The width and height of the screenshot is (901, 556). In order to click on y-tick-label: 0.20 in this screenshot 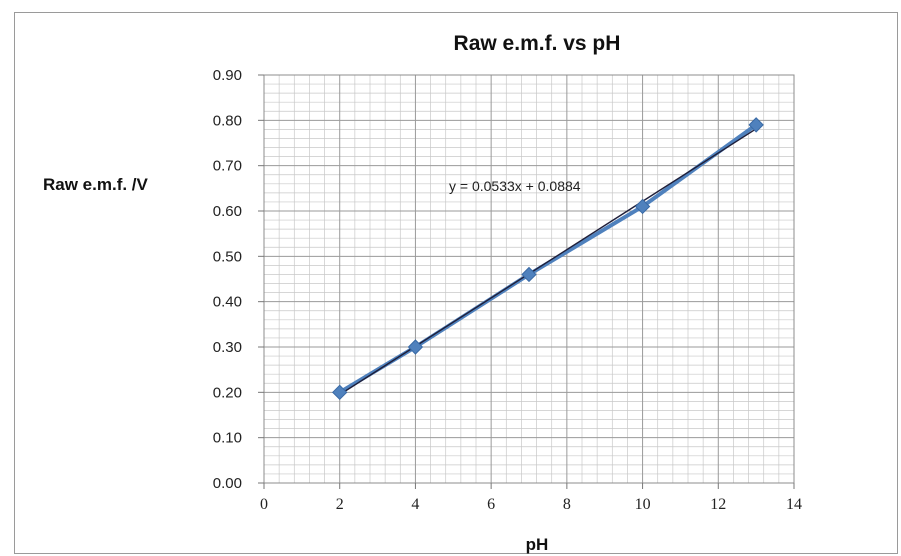, I will do `click(227, 392)`.